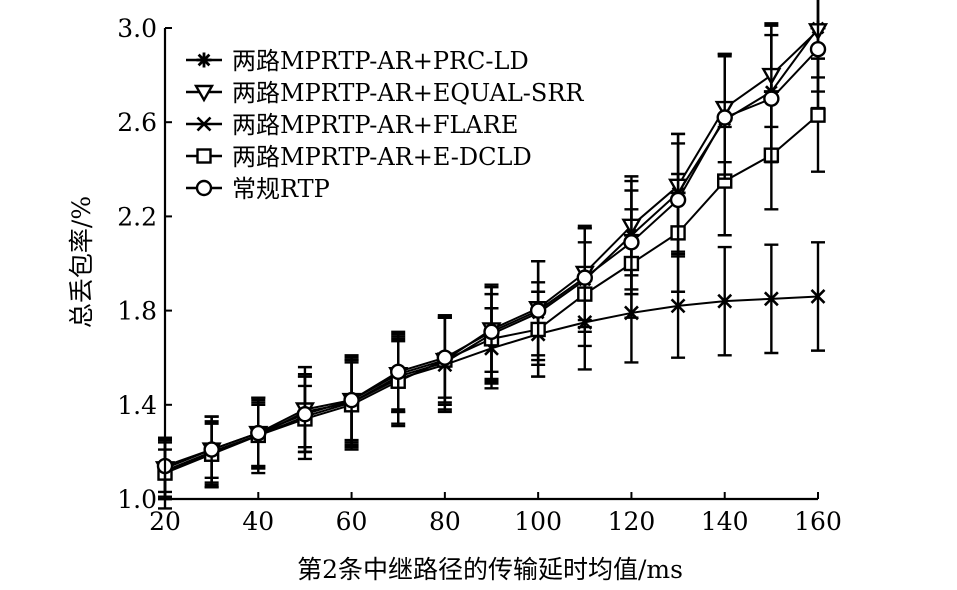 The image size is (957, 590). What do you see at coordinates (81, 262) in the screenshot?
I see `y-axis-label: 总丢包率/%` at bounding box center [81, 262].